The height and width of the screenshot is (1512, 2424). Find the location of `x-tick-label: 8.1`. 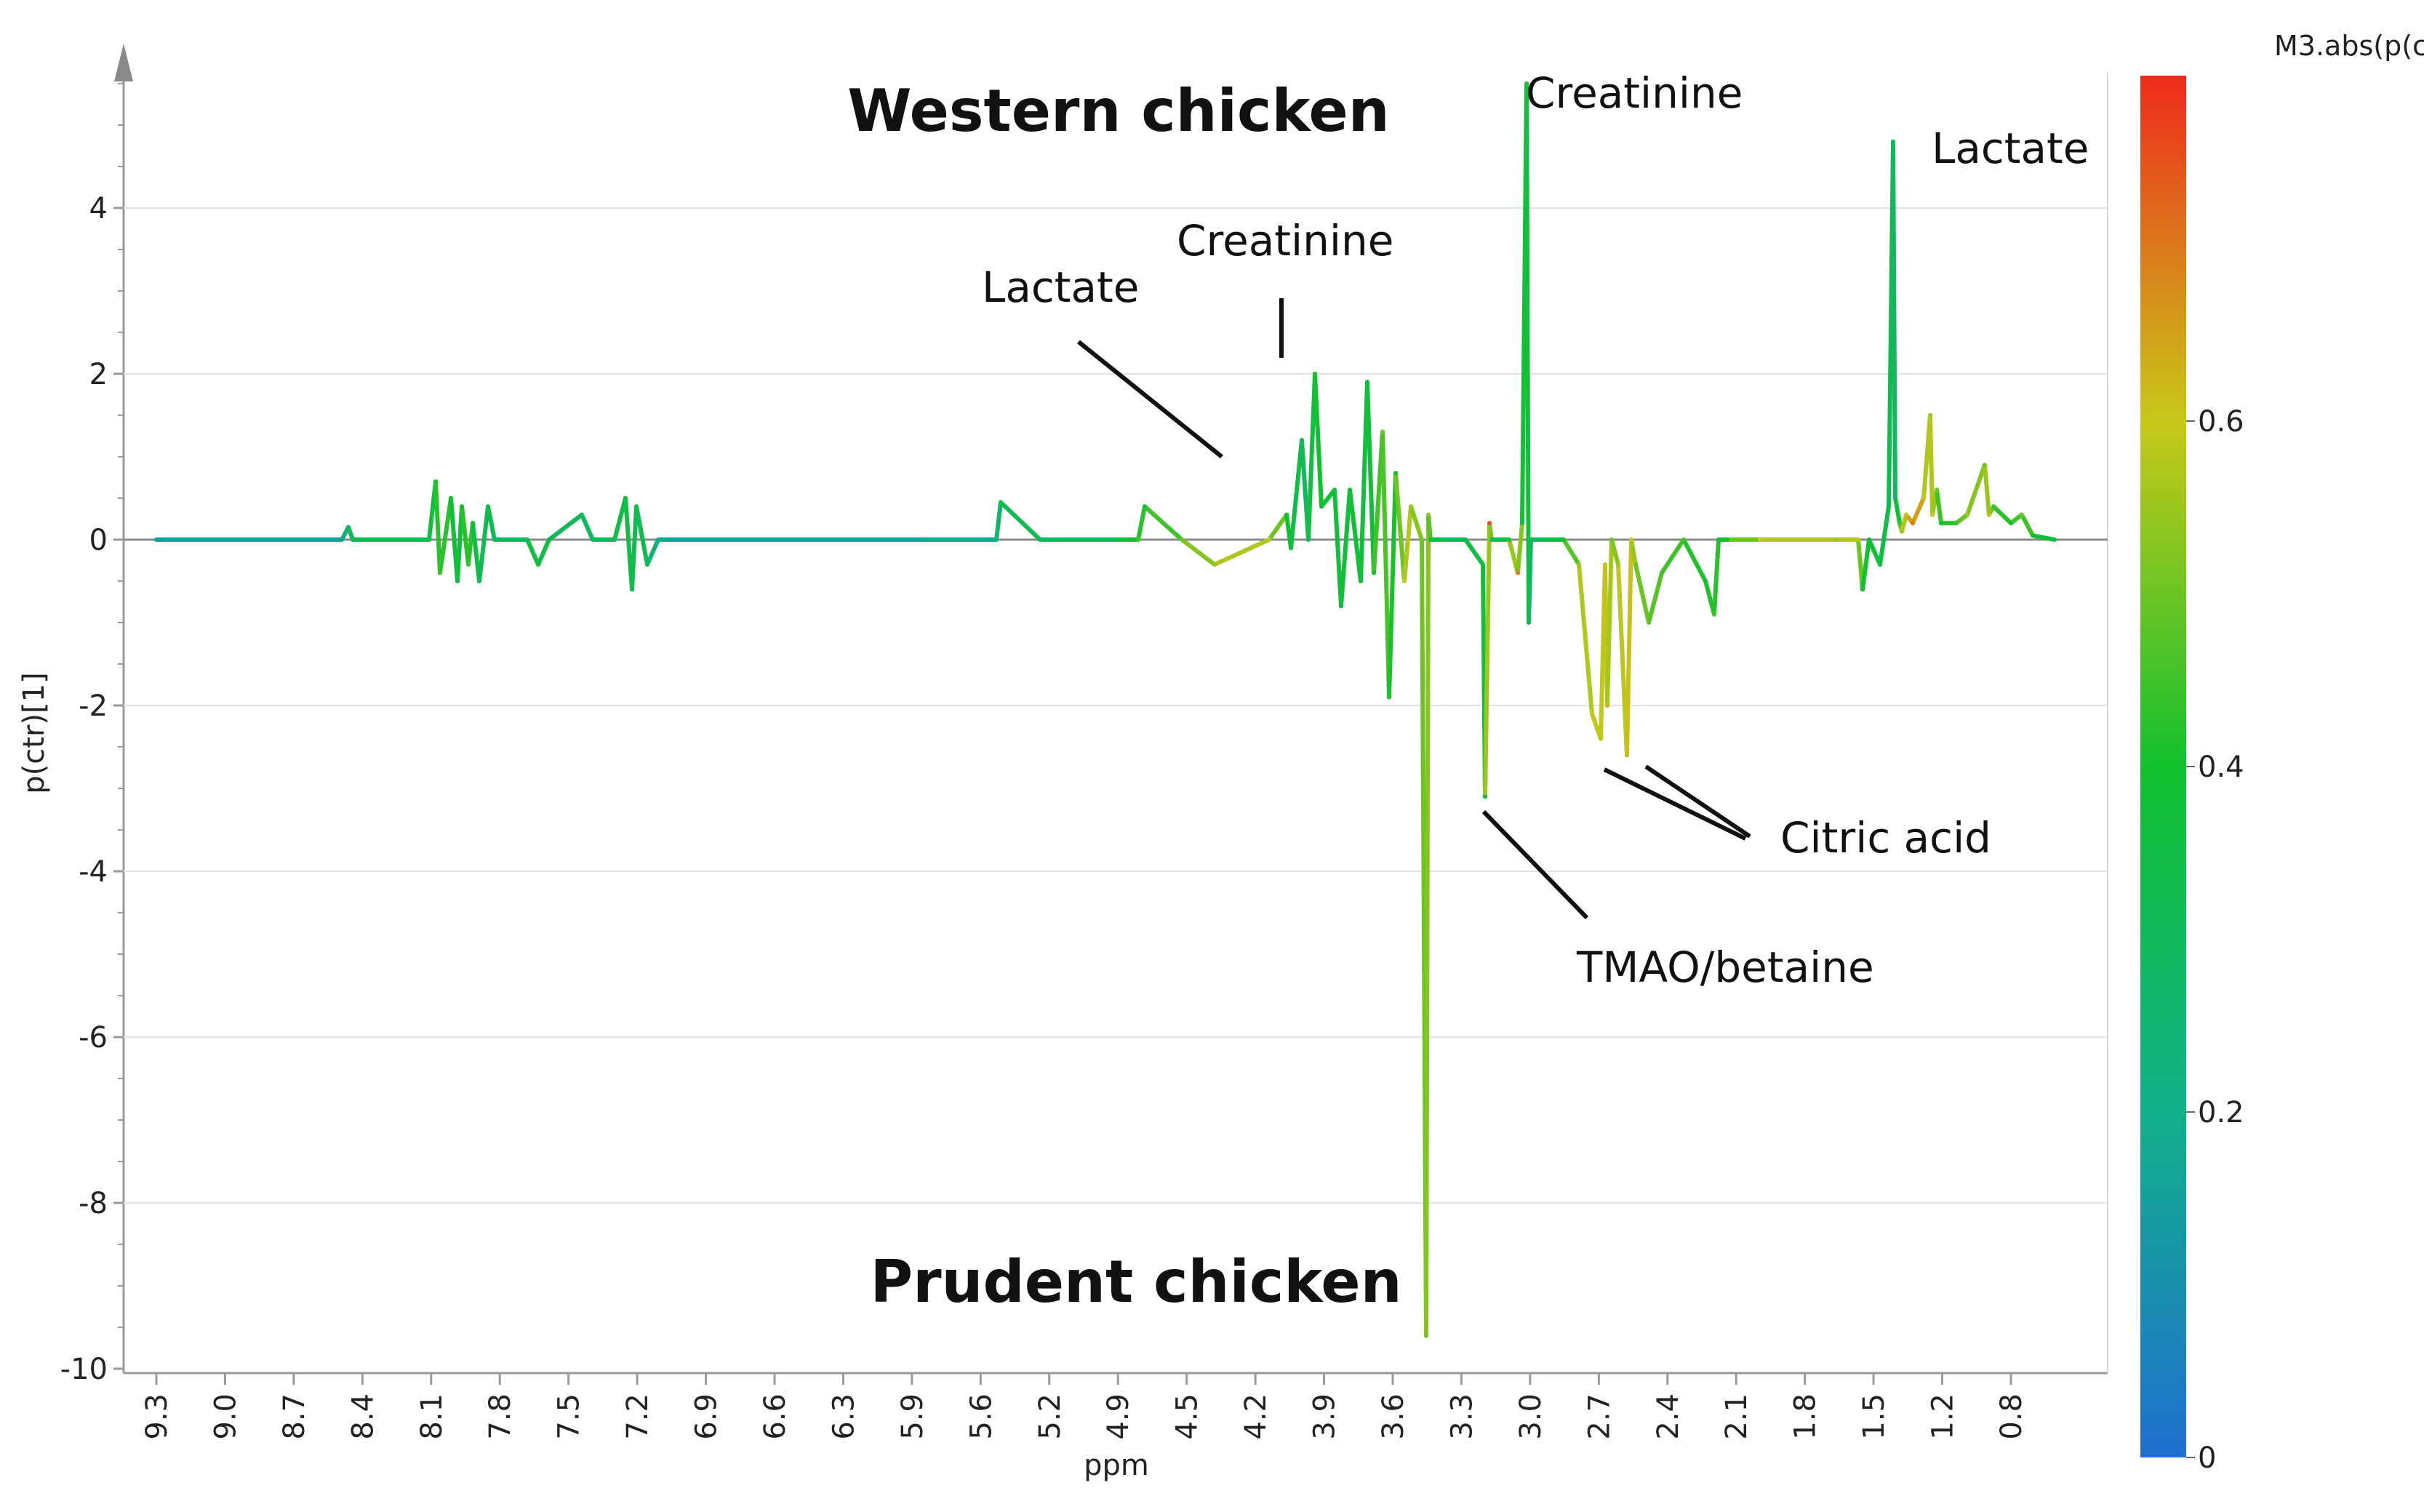

x-tick-label: 8.1 is located at coordinates (432, 1416).